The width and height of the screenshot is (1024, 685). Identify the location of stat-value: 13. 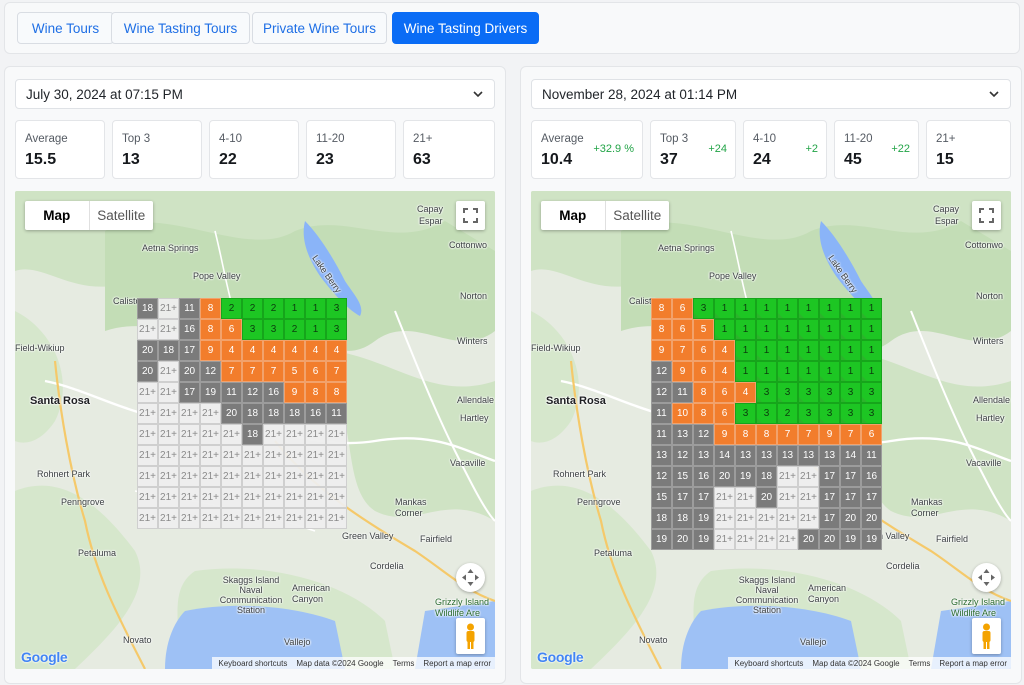
(131, 159).